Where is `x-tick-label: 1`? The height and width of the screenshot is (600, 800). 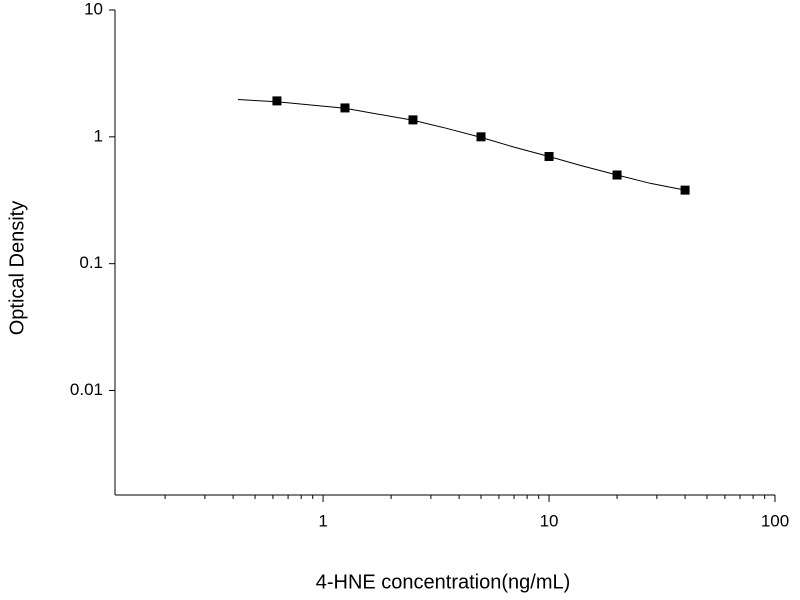
x-tick-label: 1 is located at coordinates (322, 520).